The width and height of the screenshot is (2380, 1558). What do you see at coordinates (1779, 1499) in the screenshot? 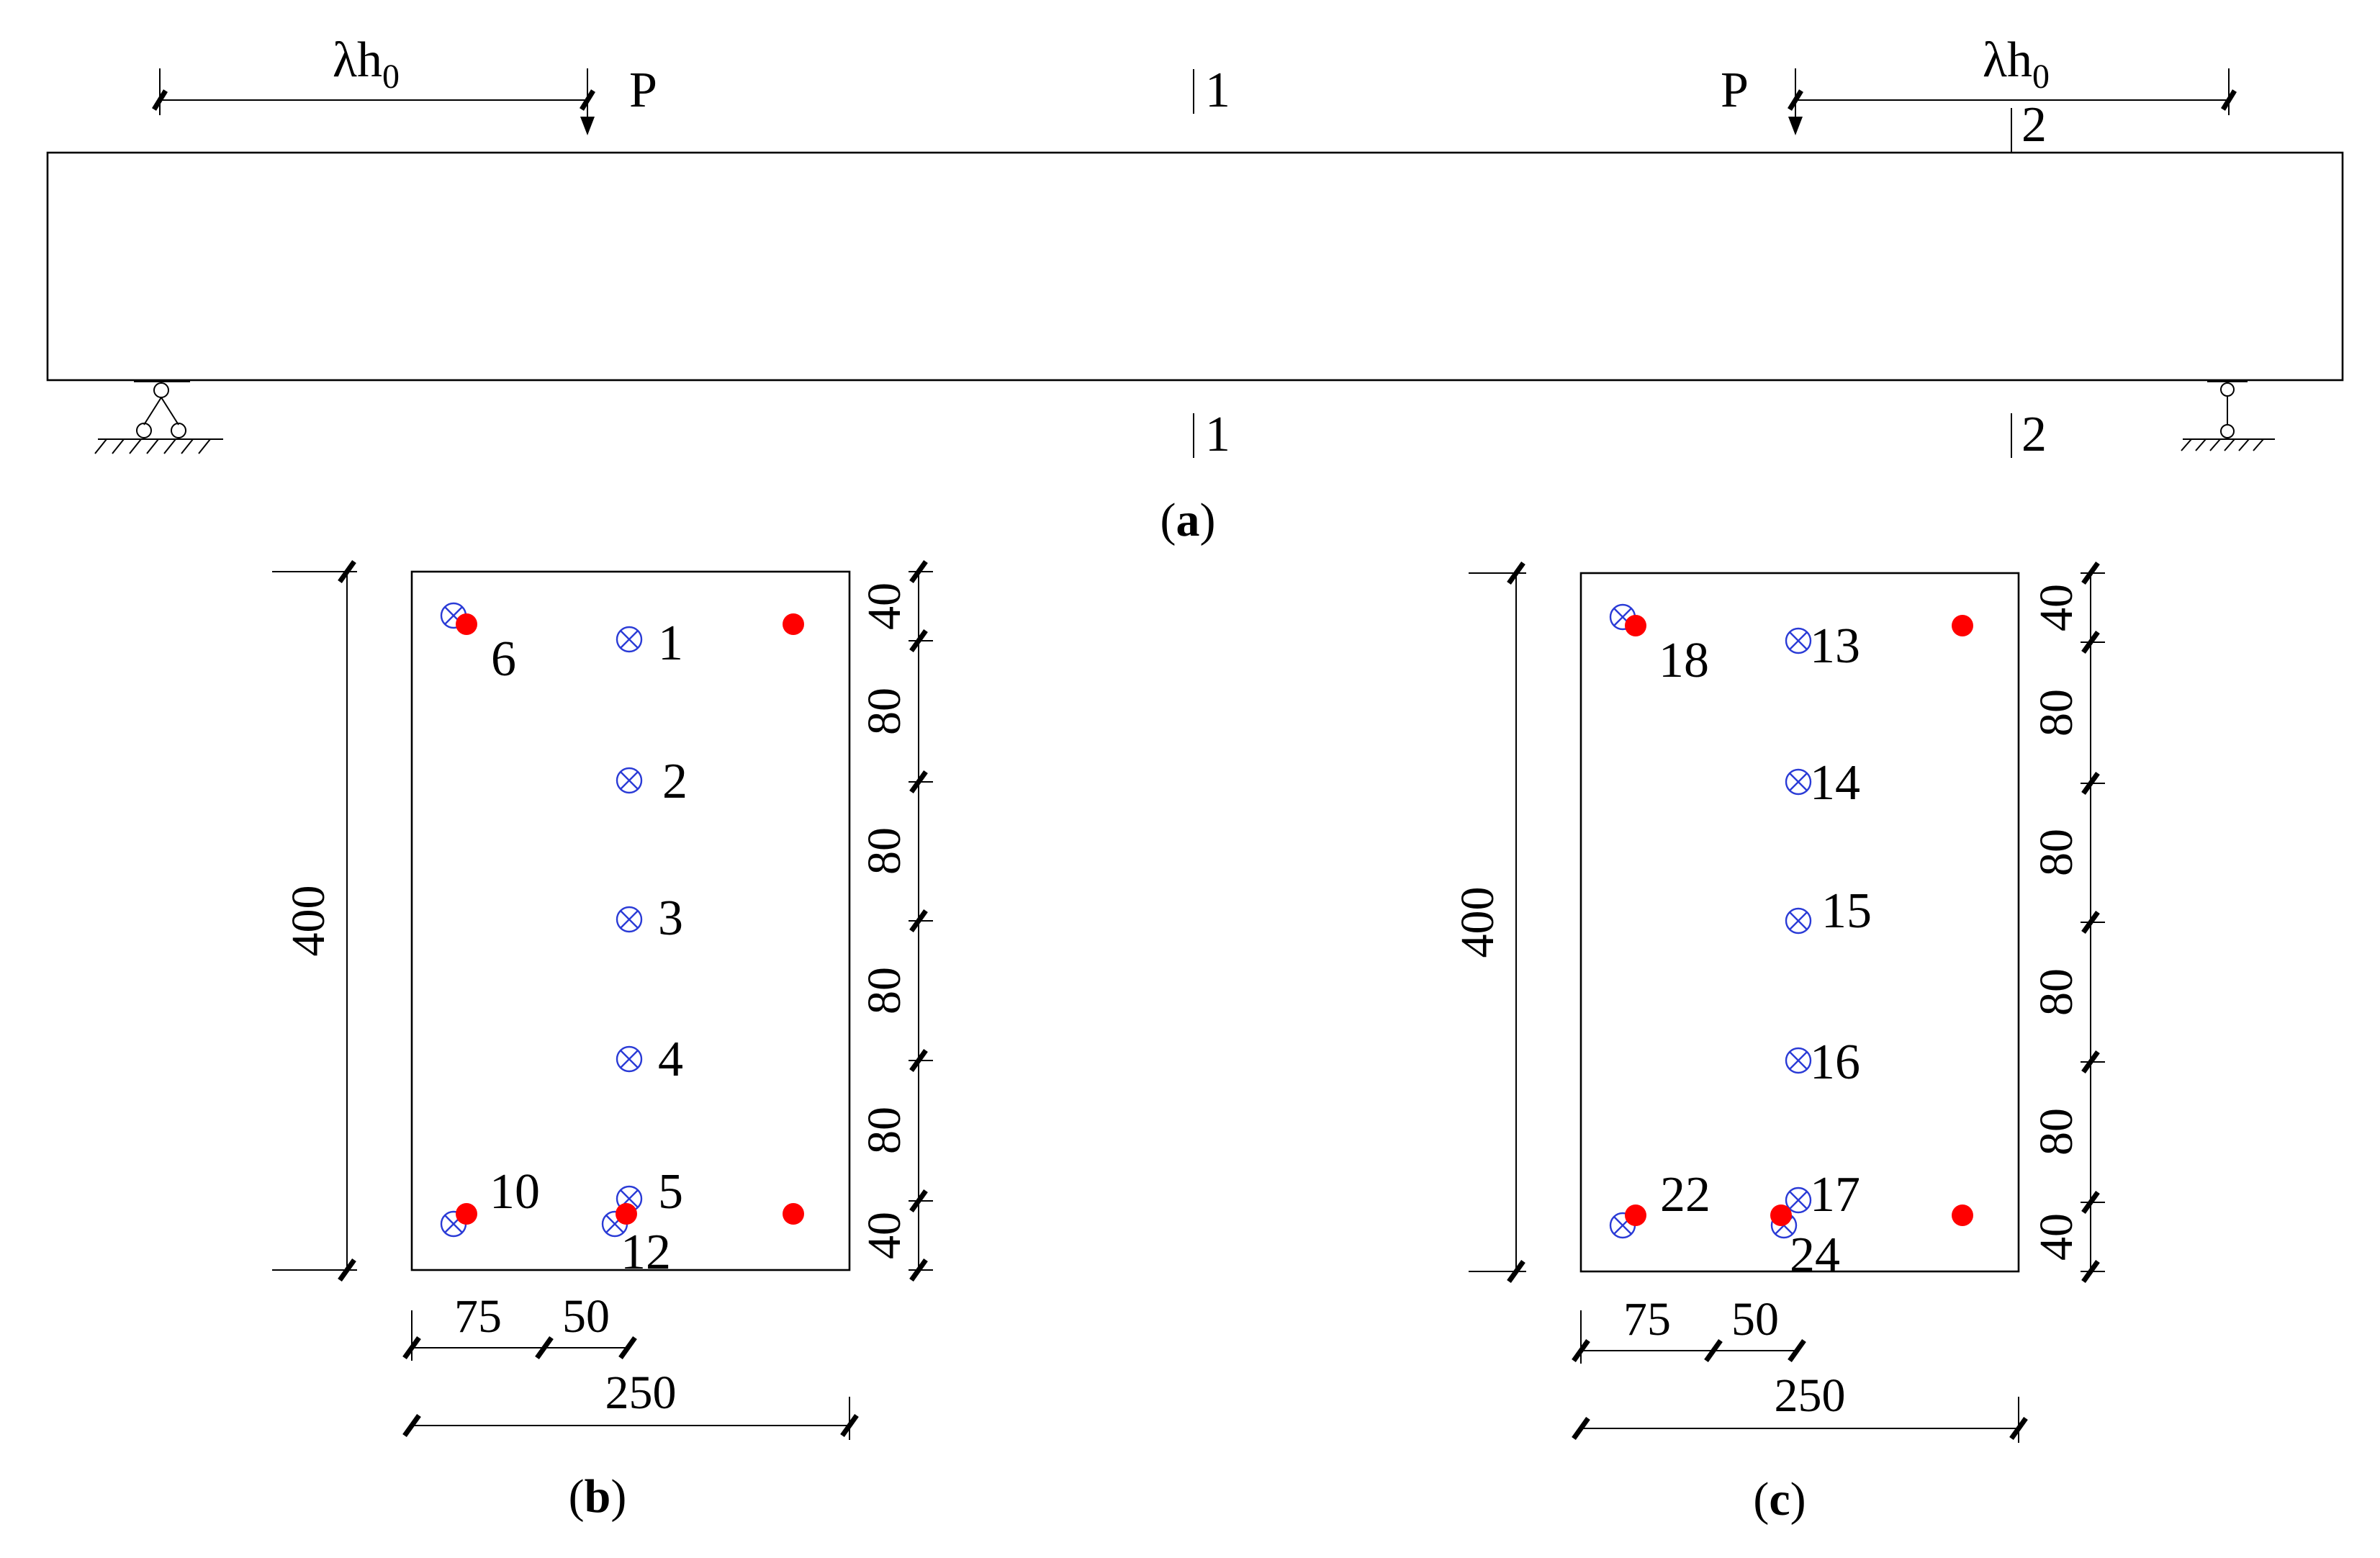
I see `caption-c: (c)` at bounding box center [1779, 1499].